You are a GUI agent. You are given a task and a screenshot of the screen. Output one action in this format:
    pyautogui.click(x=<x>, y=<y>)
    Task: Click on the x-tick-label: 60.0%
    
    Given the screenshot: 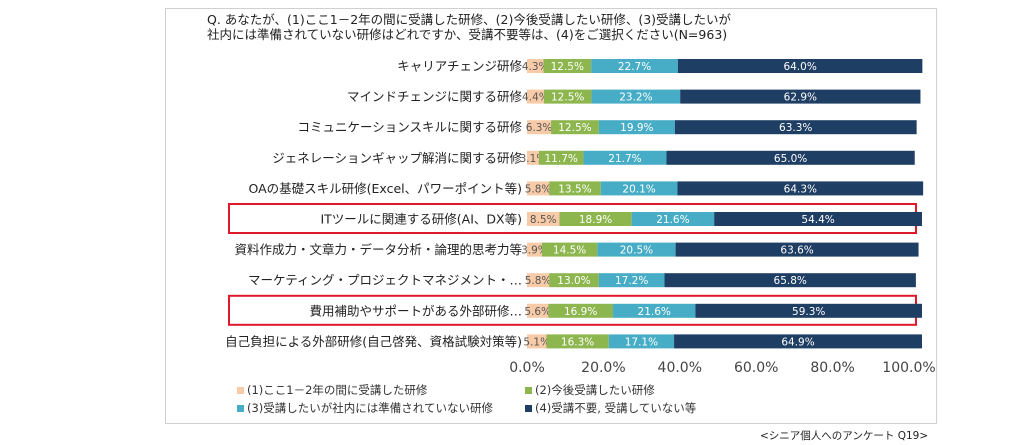 What is the action you would take?
    pyautogui.click(x=756, y=368)
    